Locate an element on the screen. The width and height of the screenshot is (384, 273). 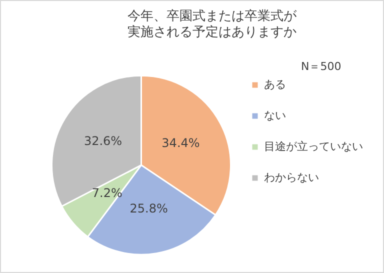
chart-title: 今年、卒園式または卒業式が実施される予定はありますか is located at coordinates (213, 24).